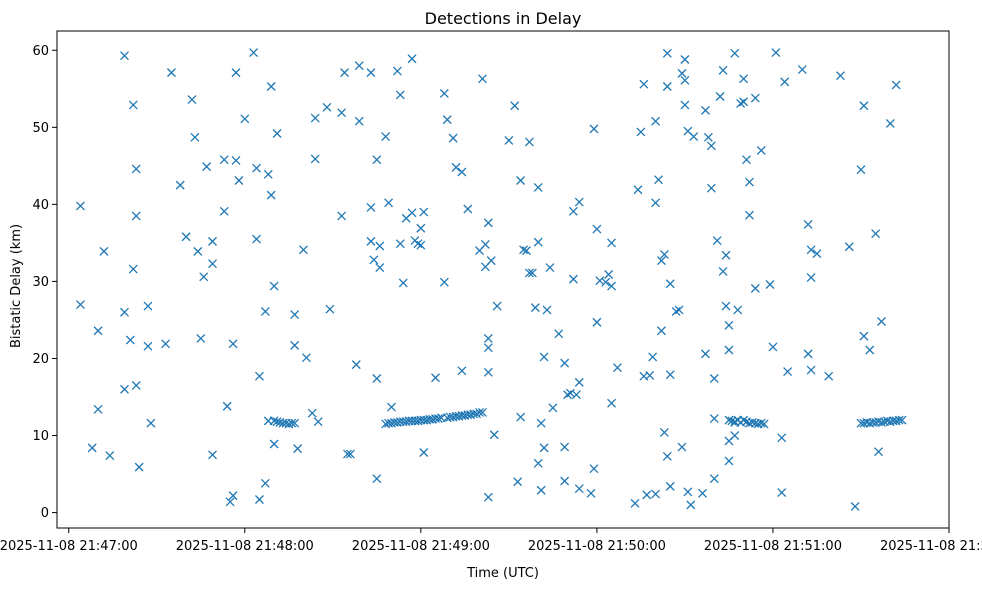 The image size is (982, 590). I want to click on x-tick-label: 2025-11-08 21:49:00, so click(421, 546).